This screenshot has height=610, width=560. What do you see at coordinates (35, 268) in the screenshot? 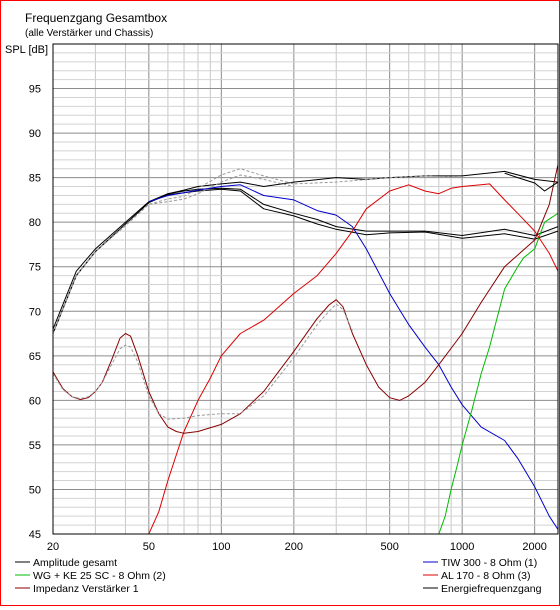
I see `y-tick-label: 75` at bounding box center [35, 268].